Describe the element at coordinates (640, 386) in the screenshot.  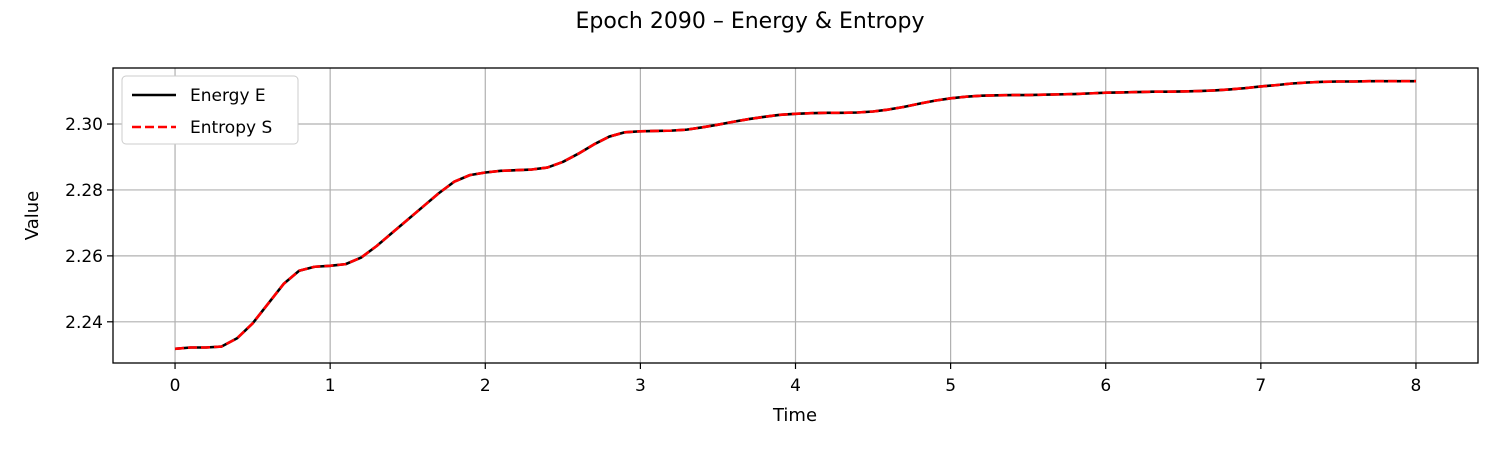
I see `x-tick-label: 3` at that location.